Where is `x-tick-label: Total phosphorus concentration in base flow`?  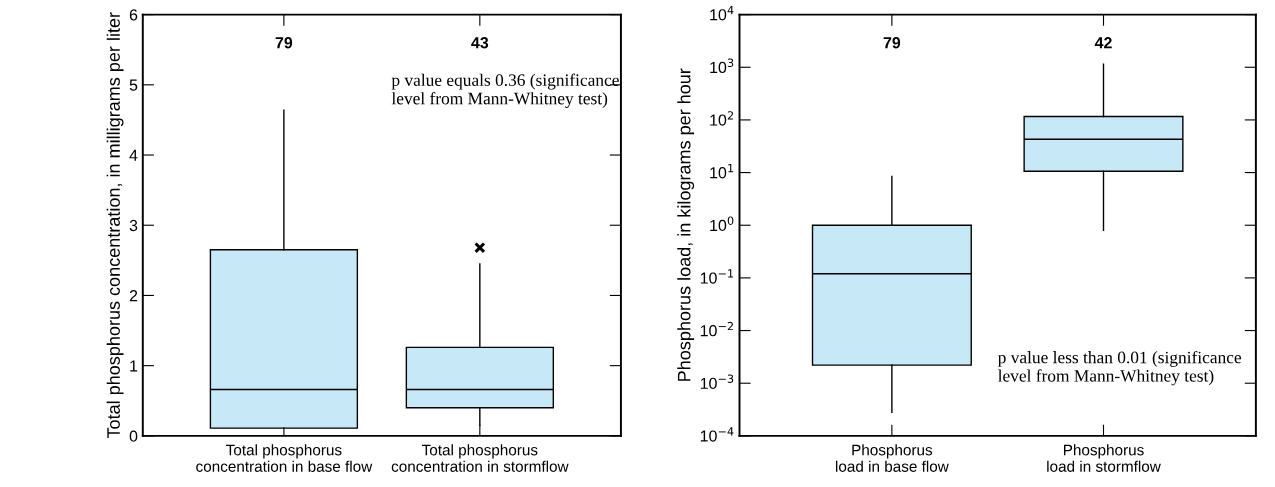
x-tick-label: Total phosphorus concentration in base flow is located at coordinates (284, 458).